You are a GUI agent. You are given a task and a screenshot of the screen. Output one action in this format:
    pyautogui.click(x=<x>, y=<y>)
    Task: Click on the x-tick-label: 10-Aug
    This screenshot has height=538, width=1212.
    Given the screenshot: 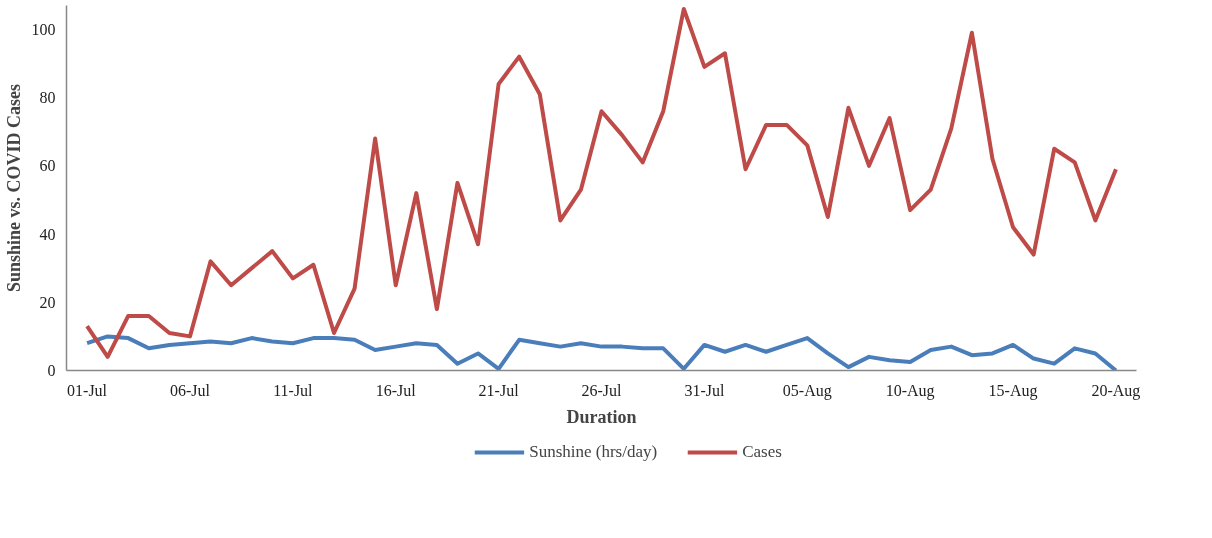 What is the action you would take?
    pyautogui.click(x=910, y=390)
    